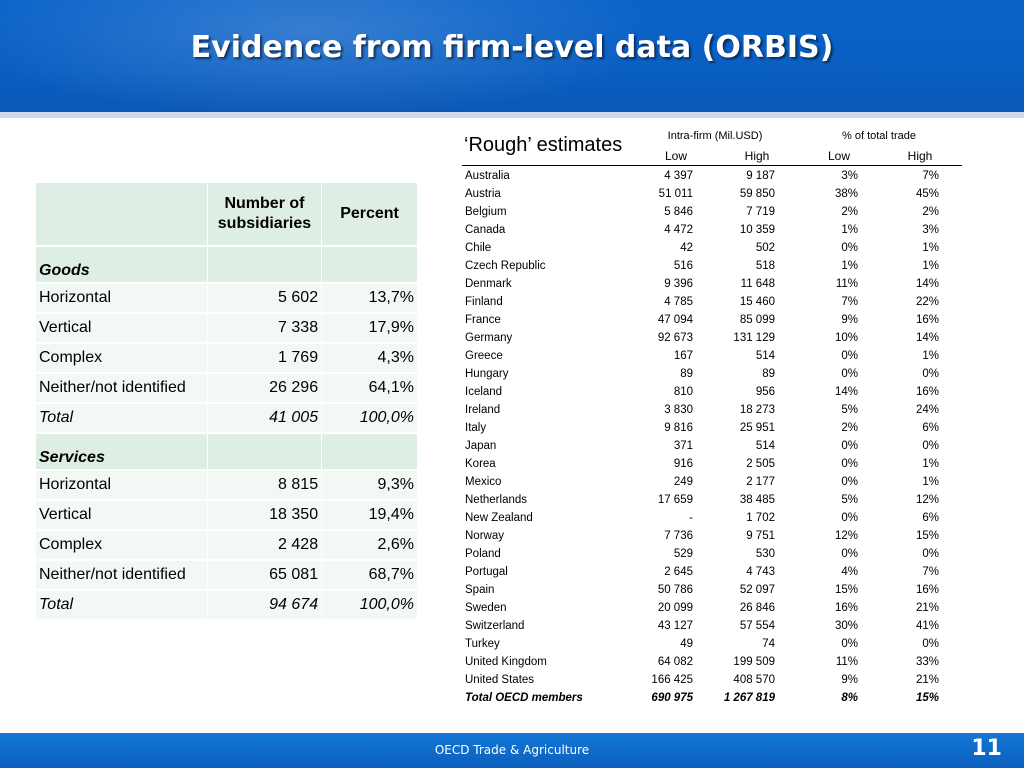  Describe the element at coordinates (227, 265) in the screenshot. I see `section-row: Goods` at that location.